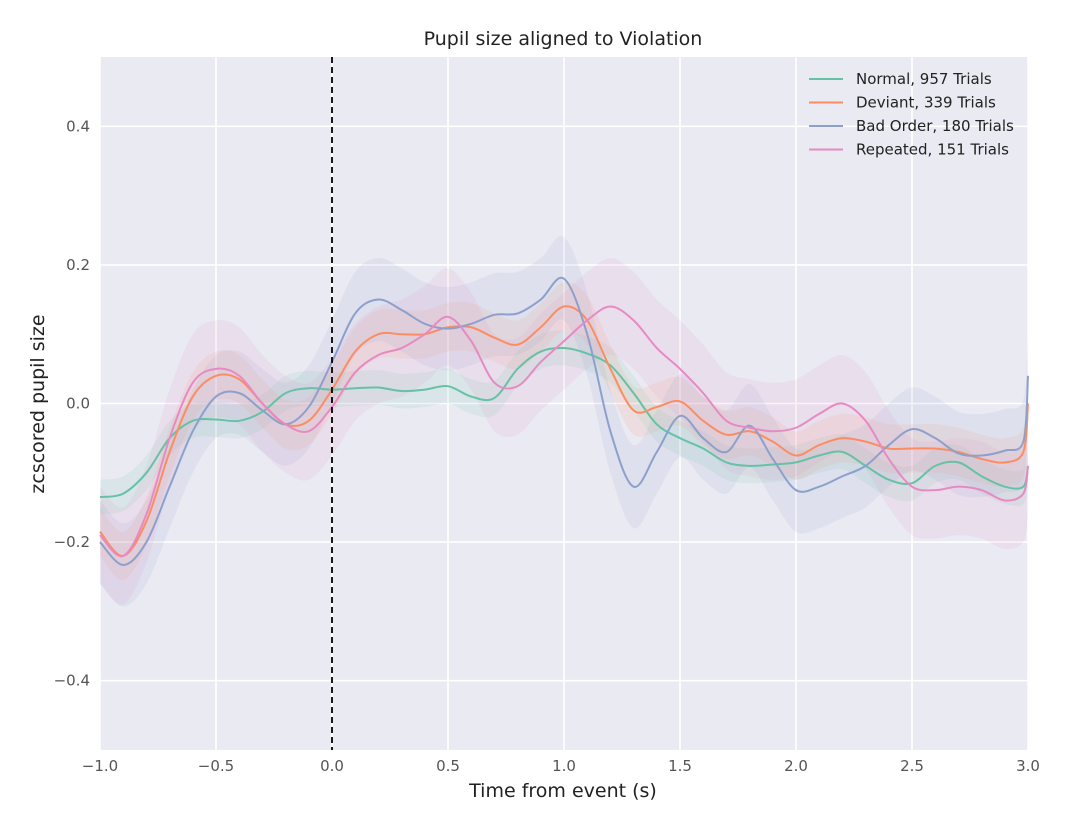 This screenshot has width=1070, height=831. I want to click on y-tick-labels: −0.4 −0.2 0.0 0.2 0.4, so click(72, 403).